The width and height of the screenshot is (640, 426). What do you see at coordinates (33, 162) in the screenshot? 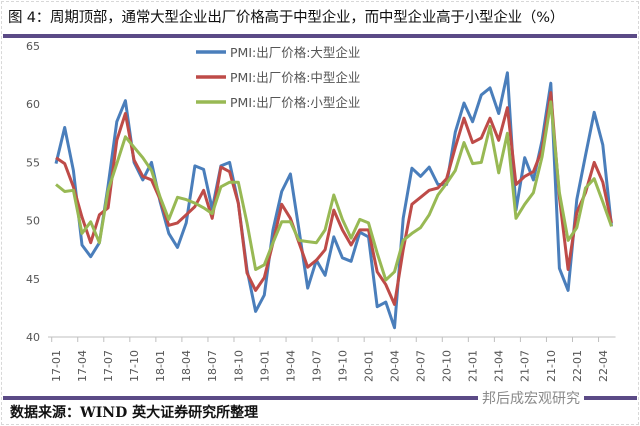
I see `y-tick-label: 55` at bounding box center [33, 162].